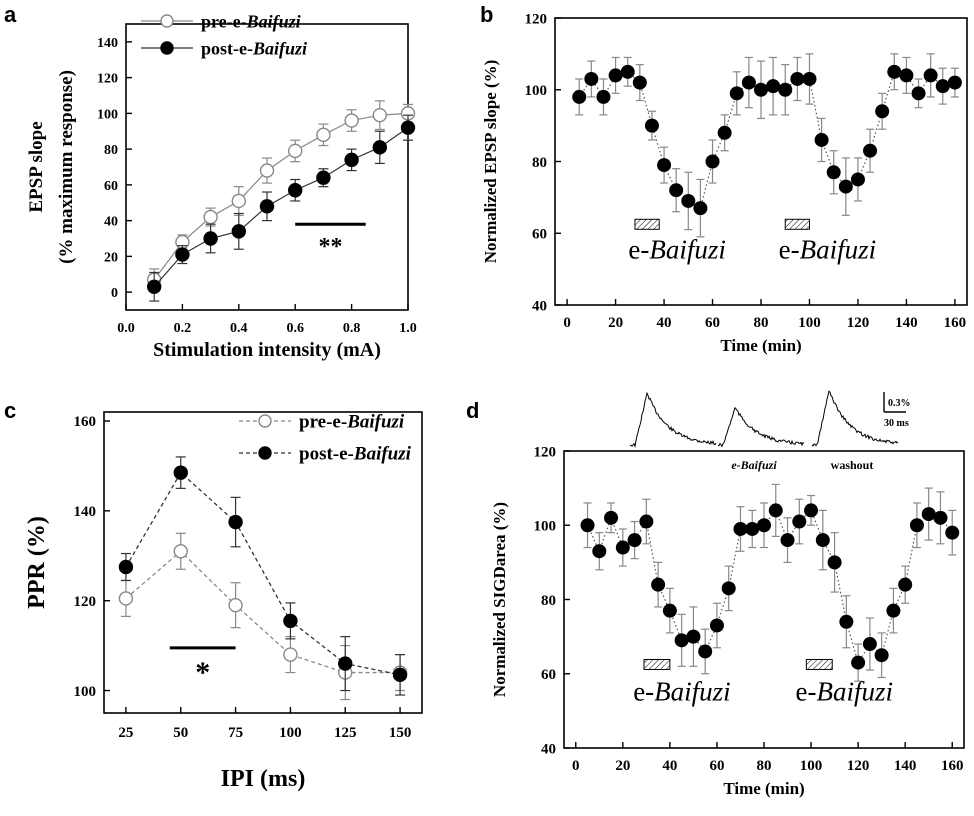  I want to click on x-tick-label: 75, so click(235, 733).